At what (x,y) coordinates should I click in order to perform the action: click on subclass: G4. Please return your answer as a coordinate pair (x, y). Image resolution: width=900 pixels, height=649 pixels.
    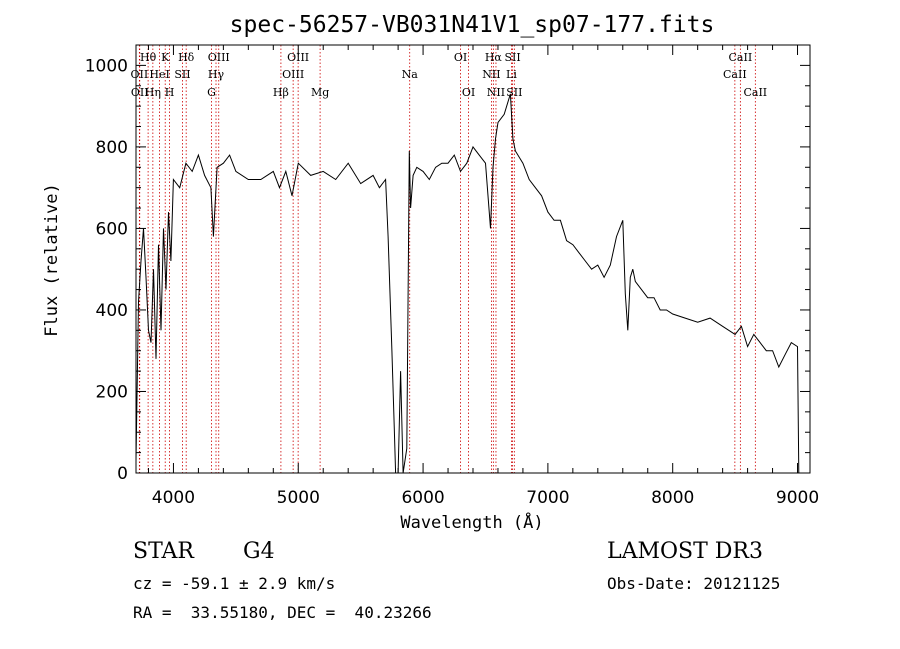
    Looking at the image, I should click on (259, 551).